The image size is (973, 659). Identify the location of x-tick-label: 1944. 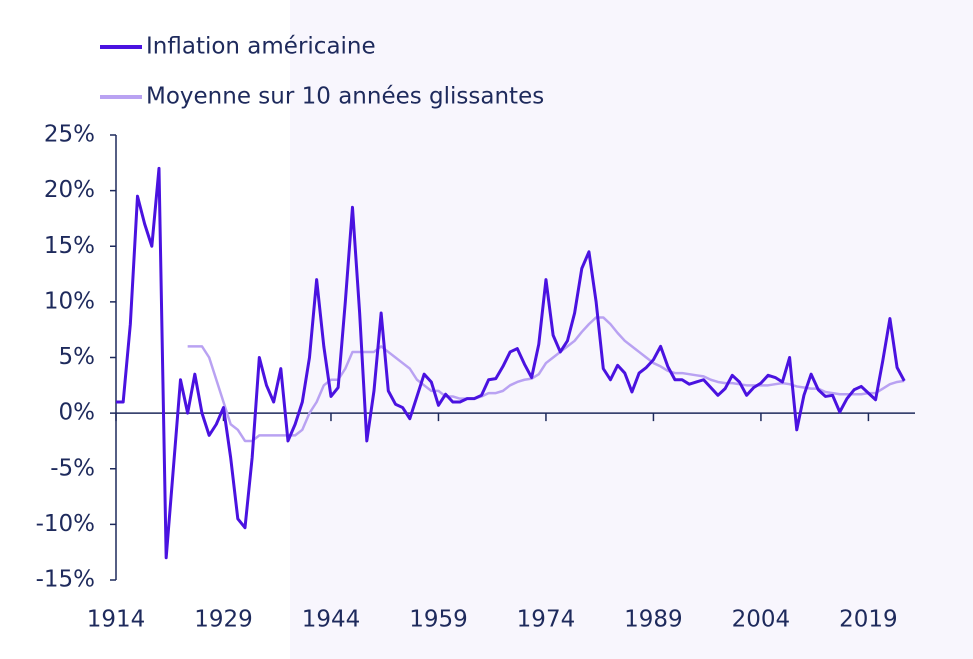
(331, 620).